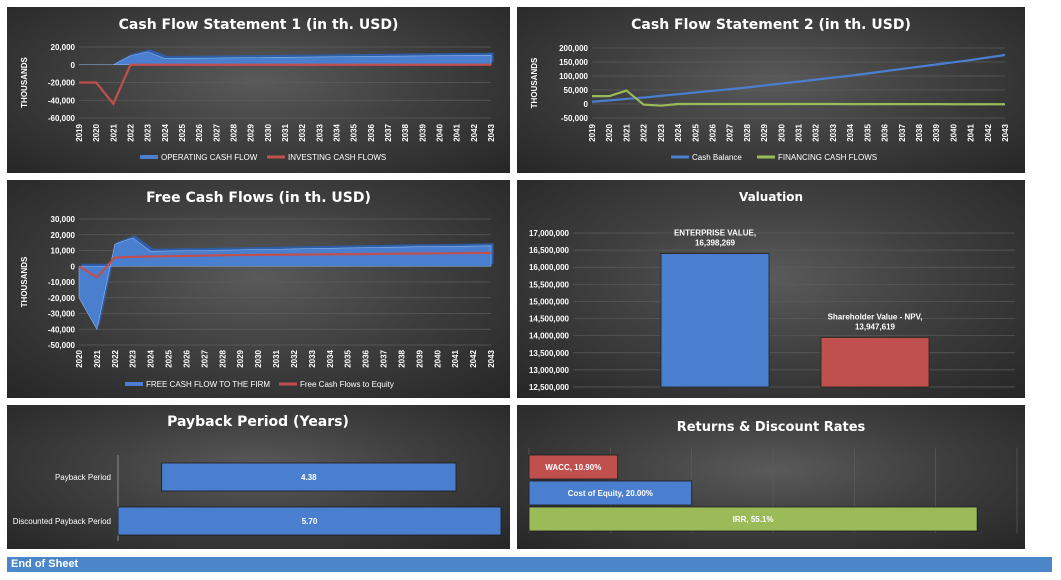 This screenshot has width=1061, height=580. I want to click on x-tick-label: 2033, so click(319, 132).